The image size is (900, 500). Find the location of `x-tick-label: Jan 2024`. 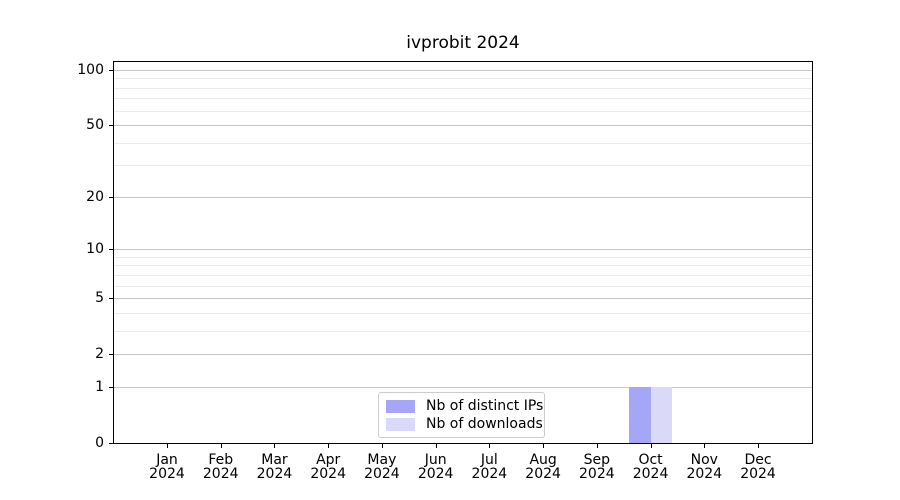

x-tick-label: Jan 2024 is located at coordinates (167, 467).